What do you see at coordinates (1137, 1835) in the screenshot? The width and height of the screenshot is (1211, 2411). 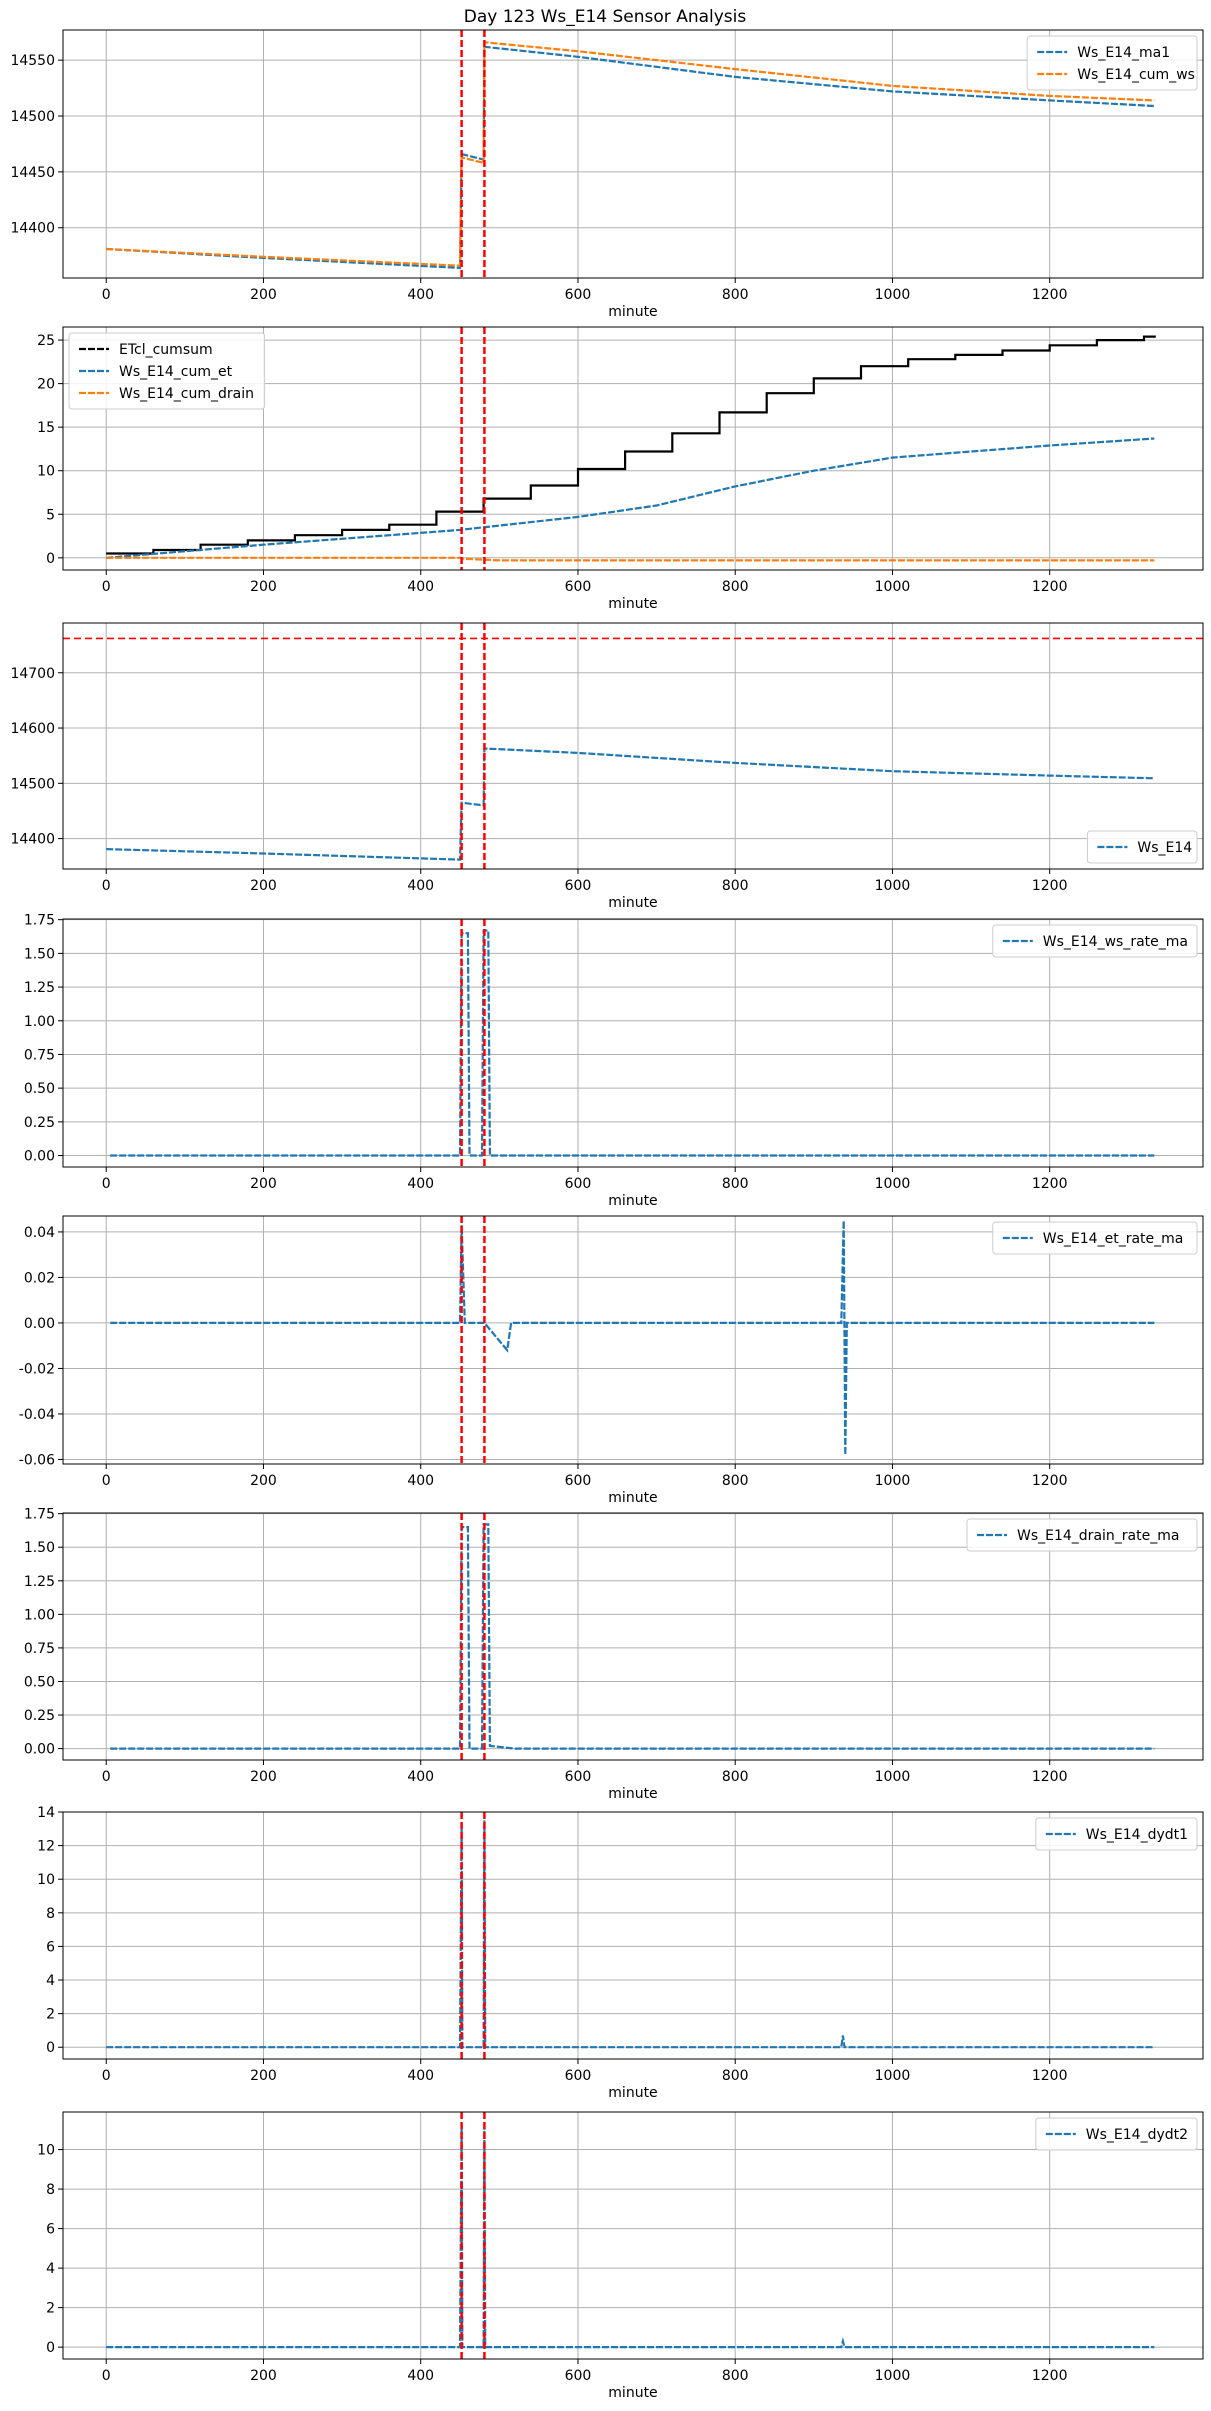 I see `legend-label: Ws_E14_dydt1` at bounding box center [1137, 1835].